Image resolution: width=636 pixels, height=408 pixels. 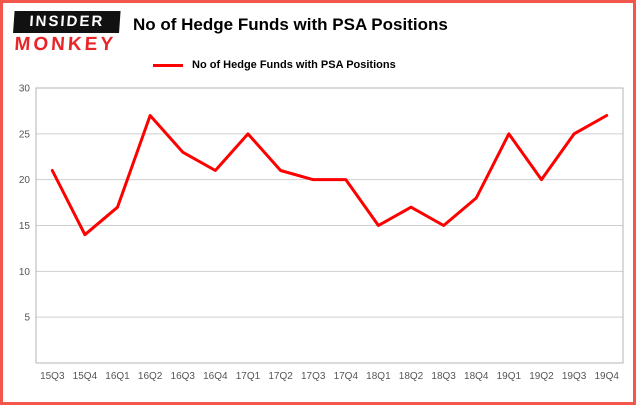 What do you see at coordinates (67, 22) in the screenshot?
I see `logo-text-insider: INSIDER` at bounding box center [67, 22].